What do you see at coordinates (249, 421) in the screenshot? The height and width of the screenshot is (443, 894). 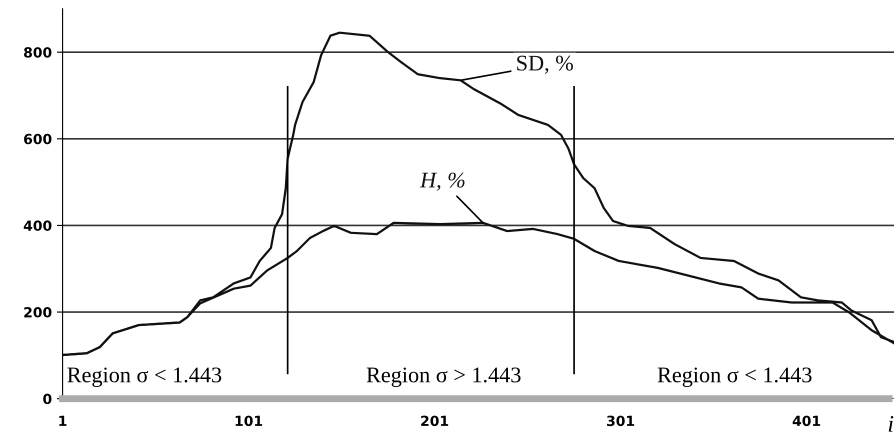 I see `x-tick-label: 101` at bounding box center [249, 421].